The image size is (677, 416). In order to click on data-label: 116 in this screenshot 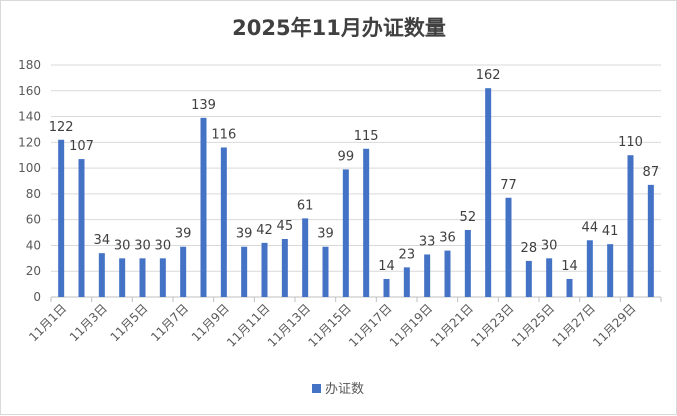, I will do `click(223, 134)`.